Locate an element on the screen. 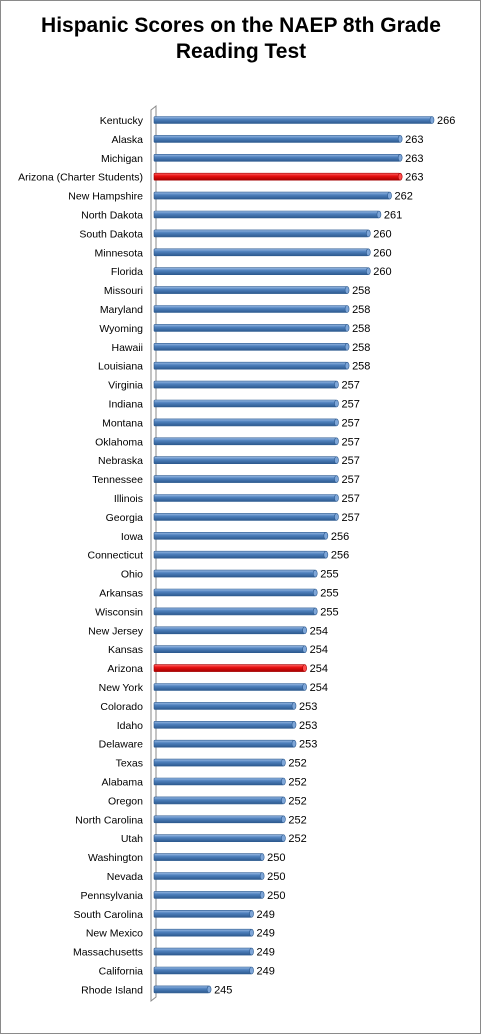 The image size is (481, 1034). value-label: 260 is located at coordinates (382, 234).